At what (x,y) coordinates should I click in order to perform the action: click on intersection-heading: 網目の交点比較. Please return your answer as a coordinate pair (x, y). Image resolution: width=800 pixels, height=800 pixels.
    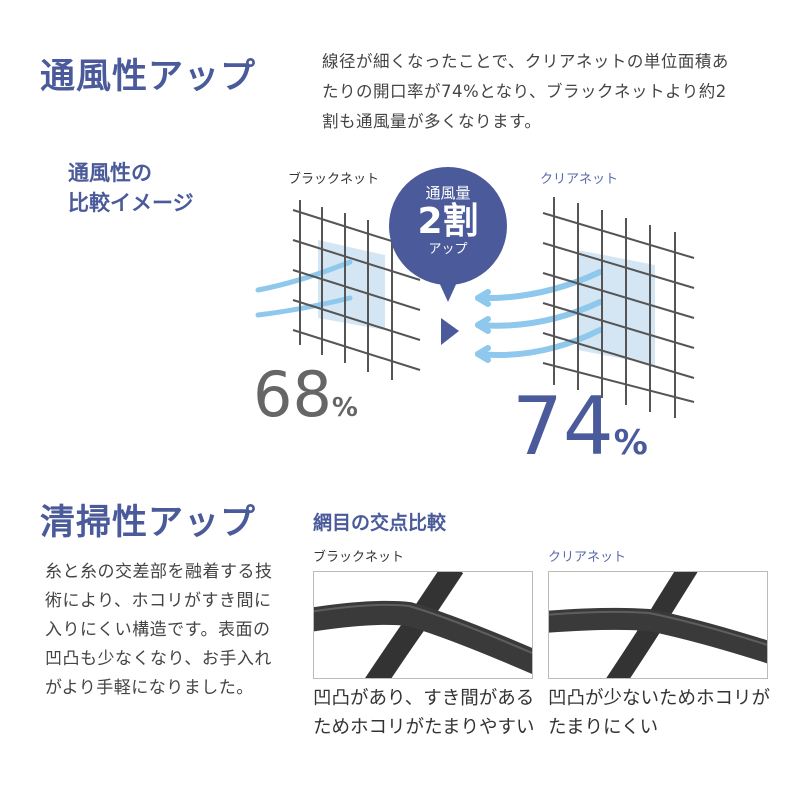
    Looking at the image, I should click on (380, 523).